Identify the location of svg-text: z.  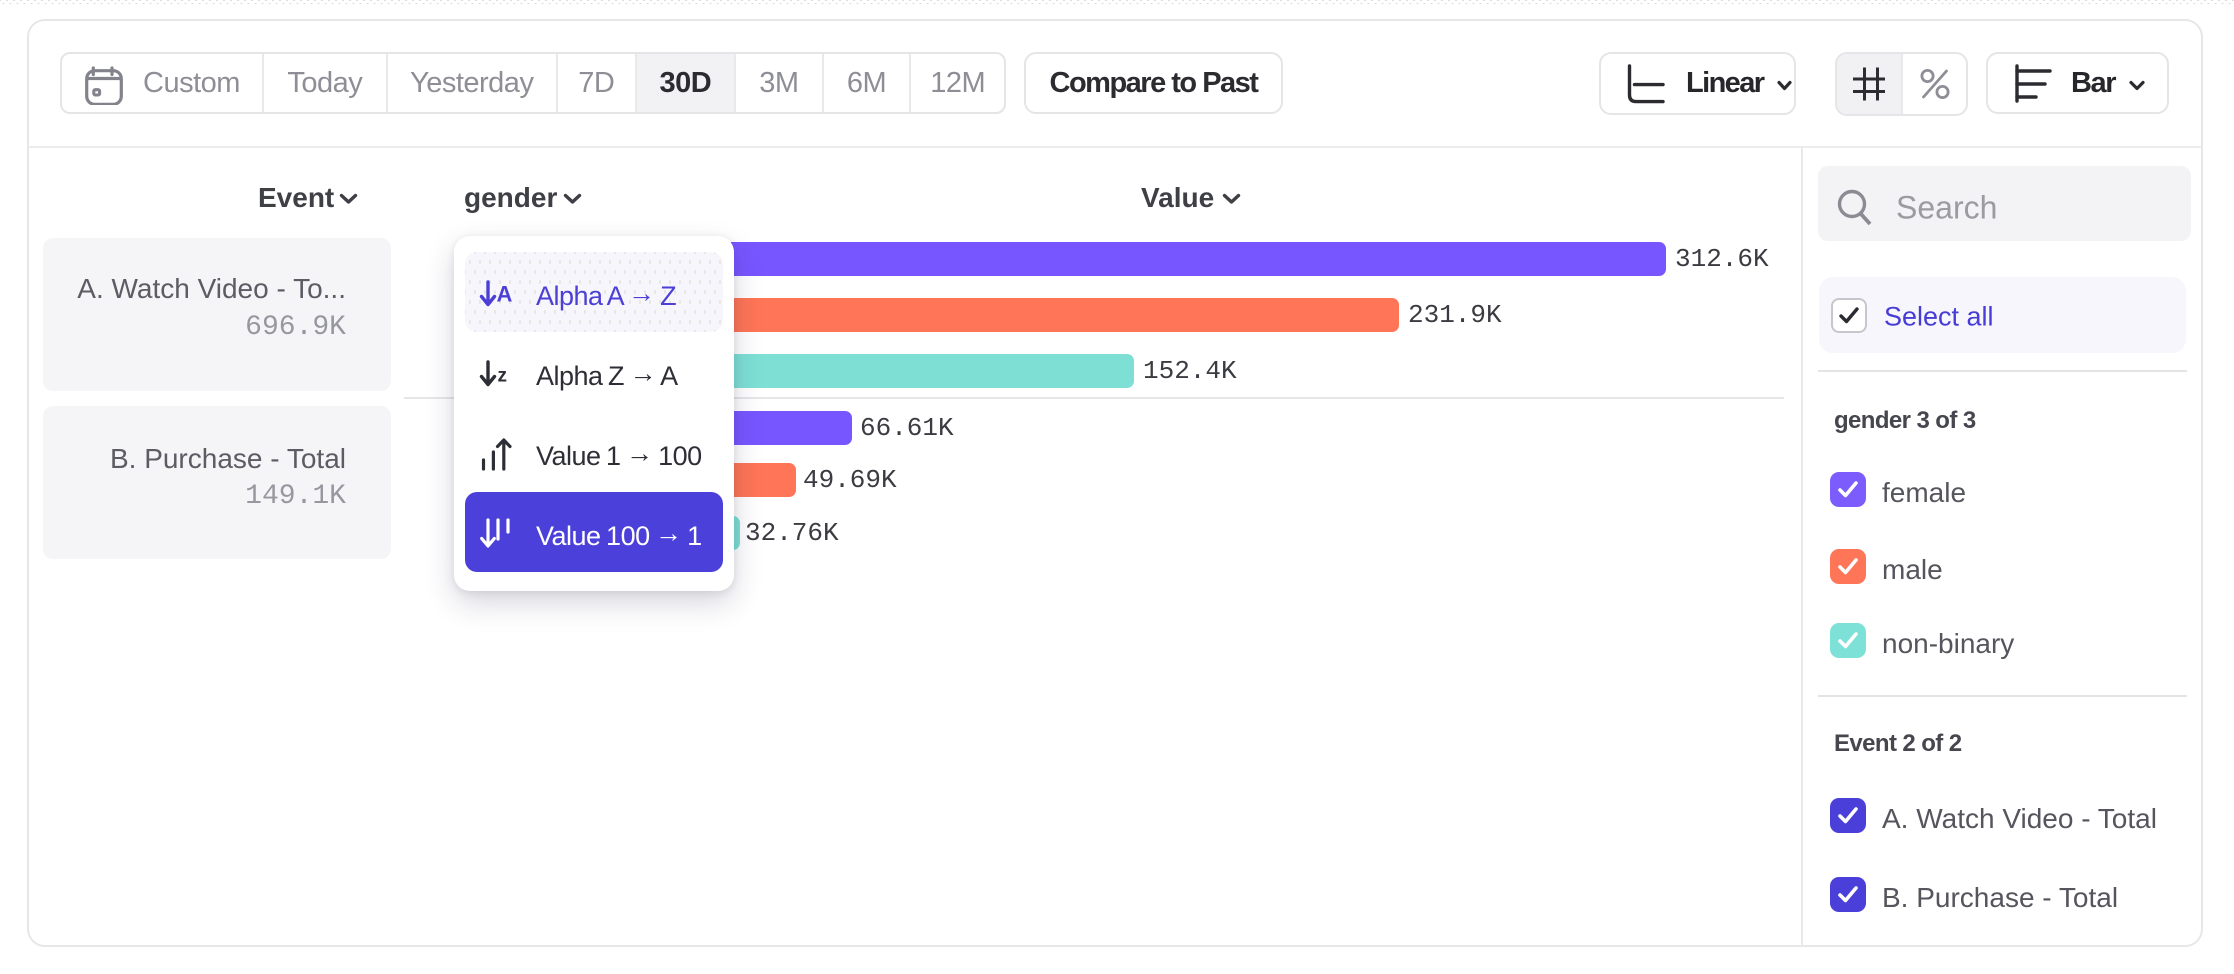
(503, 376).